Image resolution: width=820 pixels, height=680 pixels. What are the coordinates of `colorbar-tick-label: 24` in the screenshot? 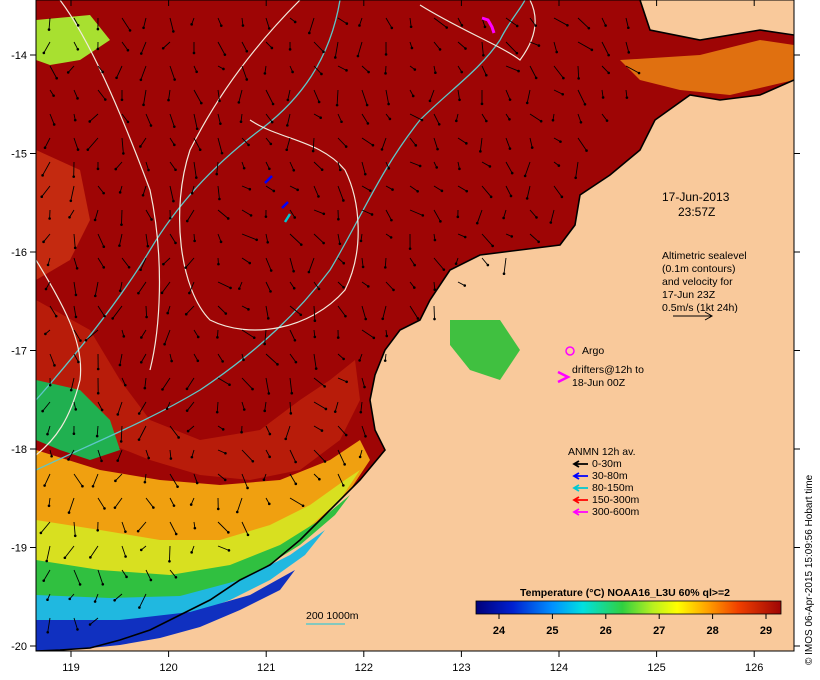 It's located at (499, 631).